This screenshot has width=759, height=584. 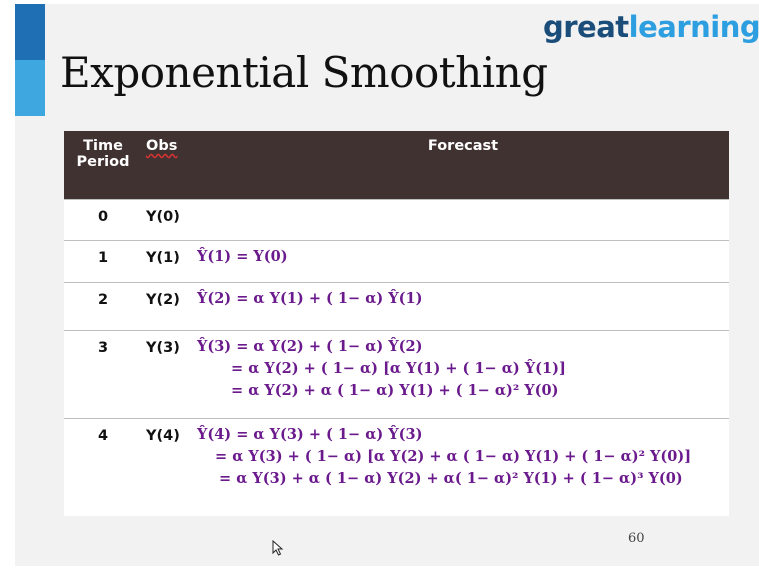 I want to click on forecast-formula-line: Ŷ(4) = α Y(3) + ( 1− α) Ŷ(3), so click(x=310, y=434).